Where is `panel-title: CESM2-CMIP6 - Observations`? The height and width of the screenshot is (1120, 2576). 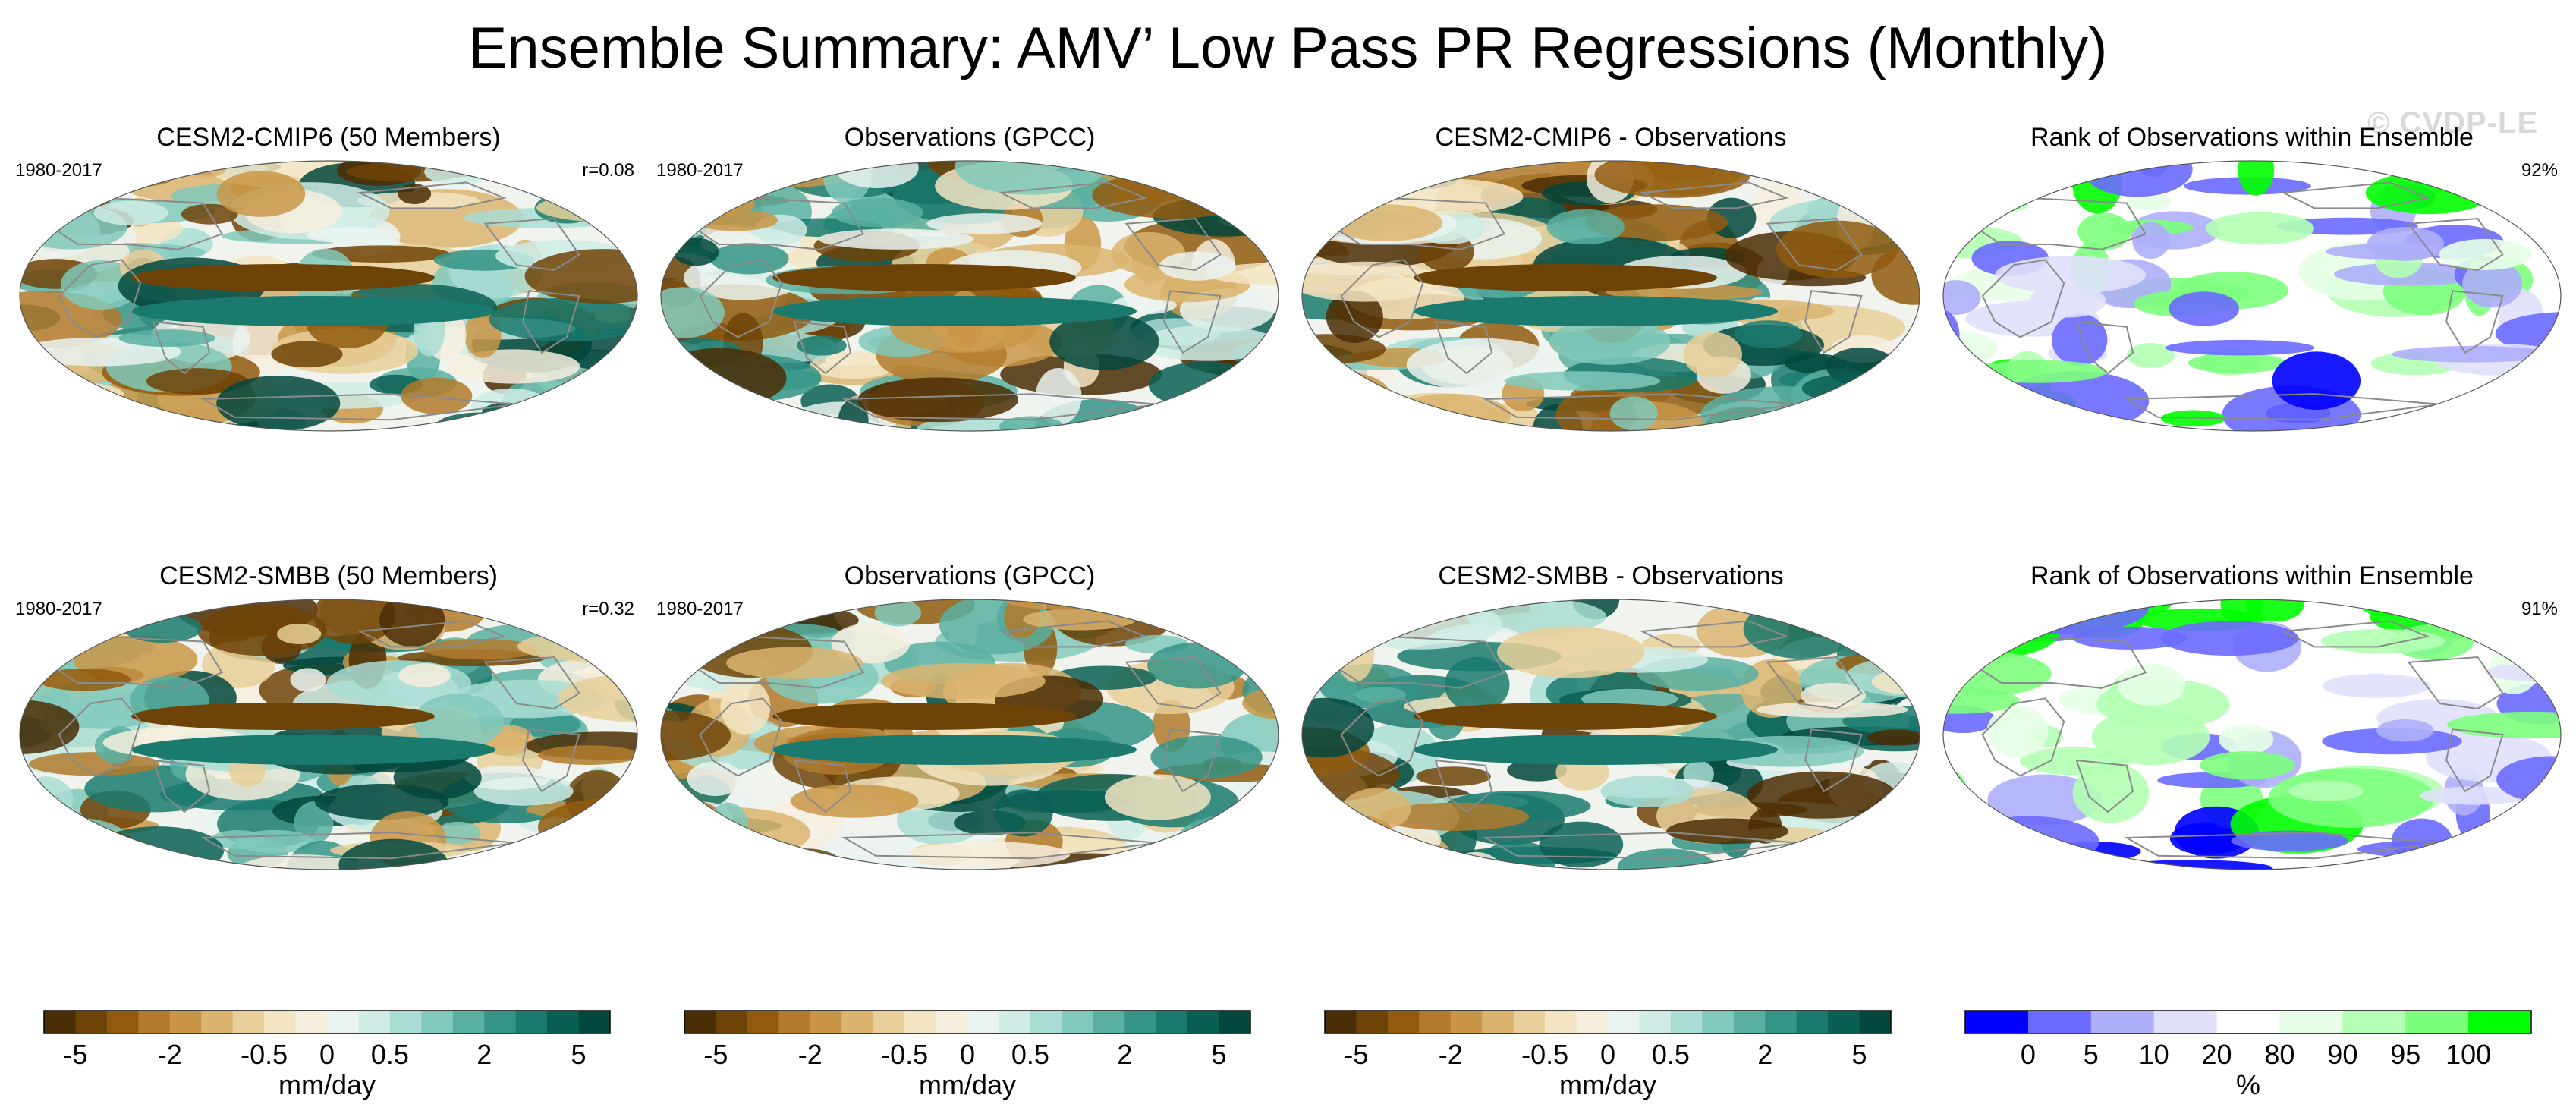
panel-title: CESM2-CMIP6 - Observations is located at coordinates (1611, 137).